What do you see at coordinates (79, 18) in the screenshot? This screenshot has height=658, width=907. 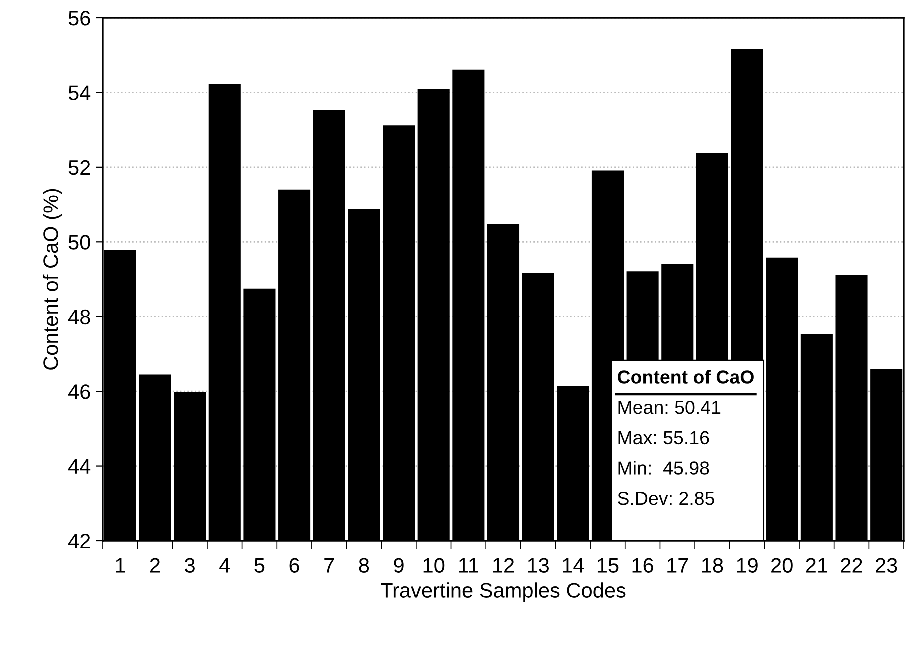 I see `y-tick-label: 56` at bounding box center [79, 18].